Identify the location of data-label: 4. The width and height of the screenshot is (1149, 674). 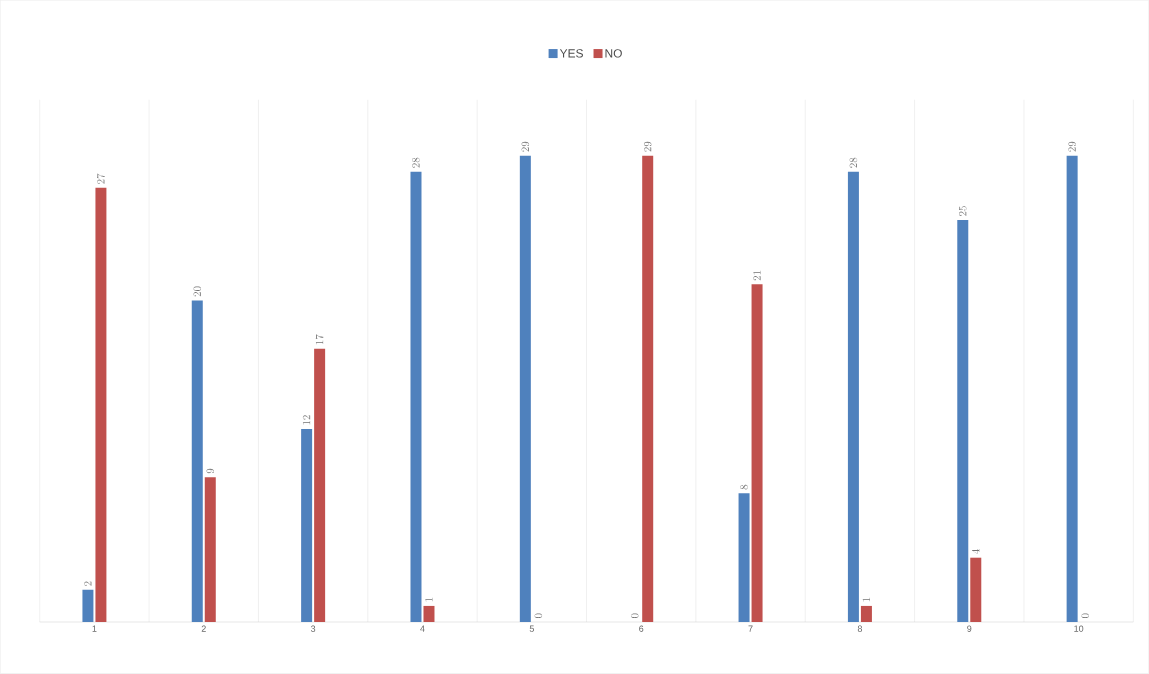
(975, 551).